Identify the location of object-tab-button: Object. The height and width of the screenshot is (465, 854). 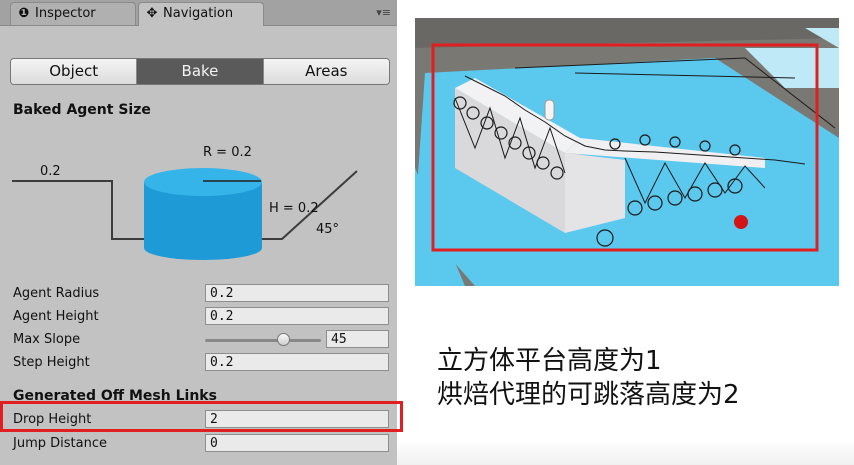
(74, 71).